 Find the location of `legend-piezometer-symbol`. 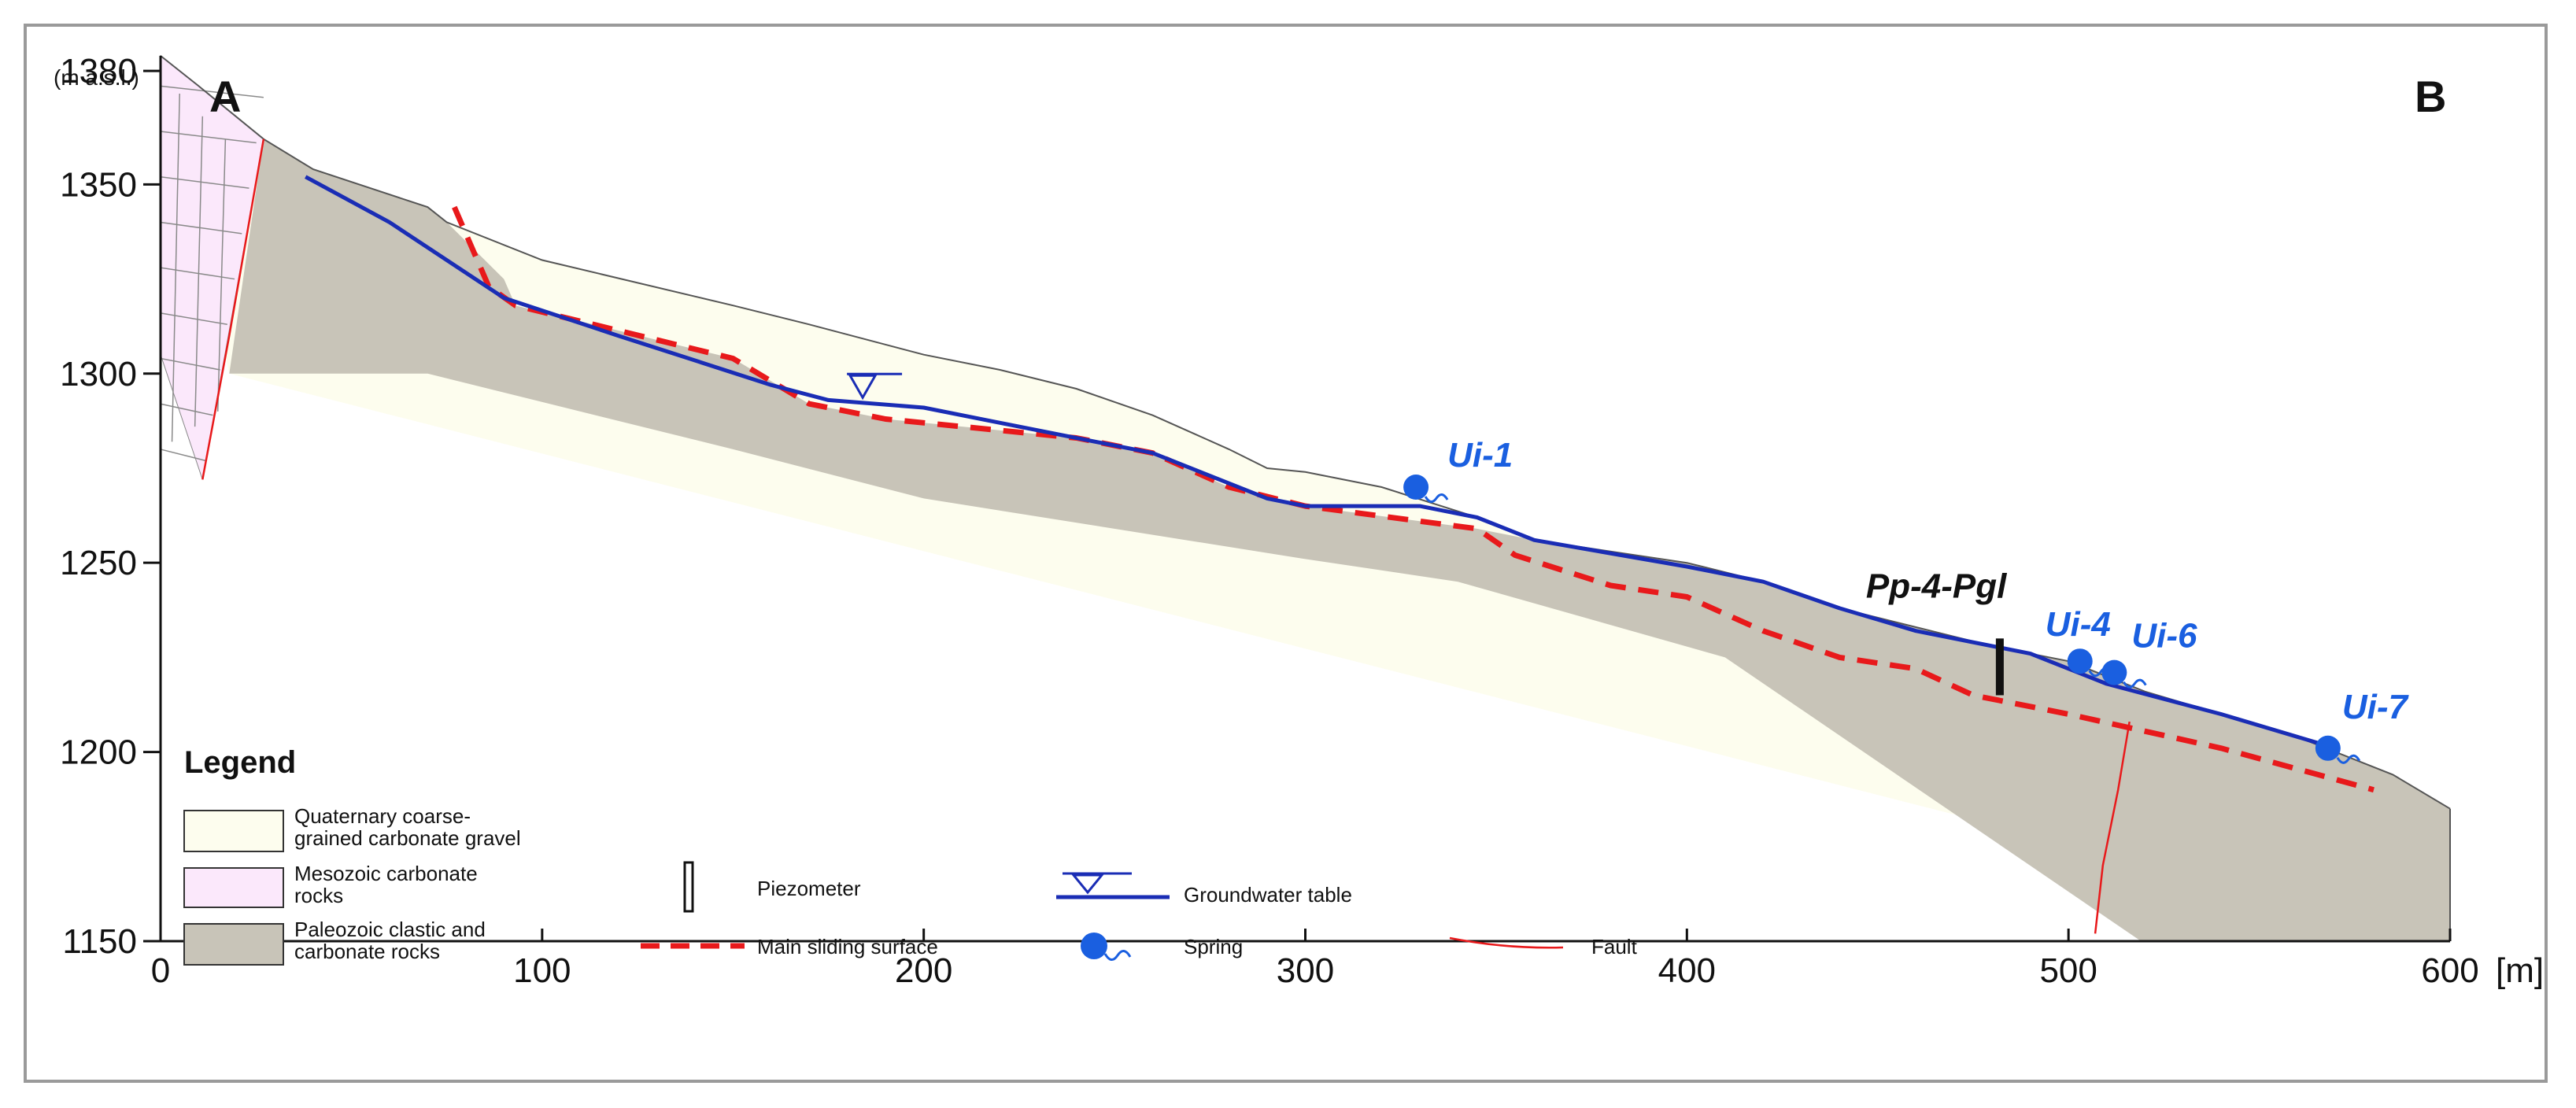

legend-piezometer-symbol is located at coordinates (688, 887).